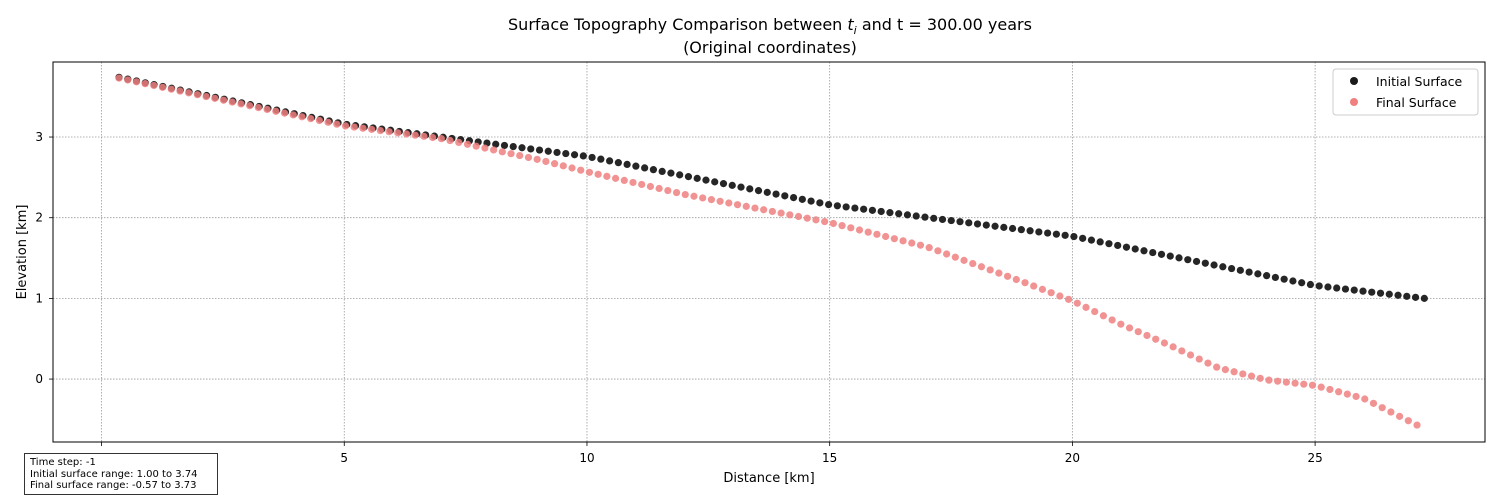 The image size is (1500, 500). I want to click on y-tick-label: 2, so click(39, 218).